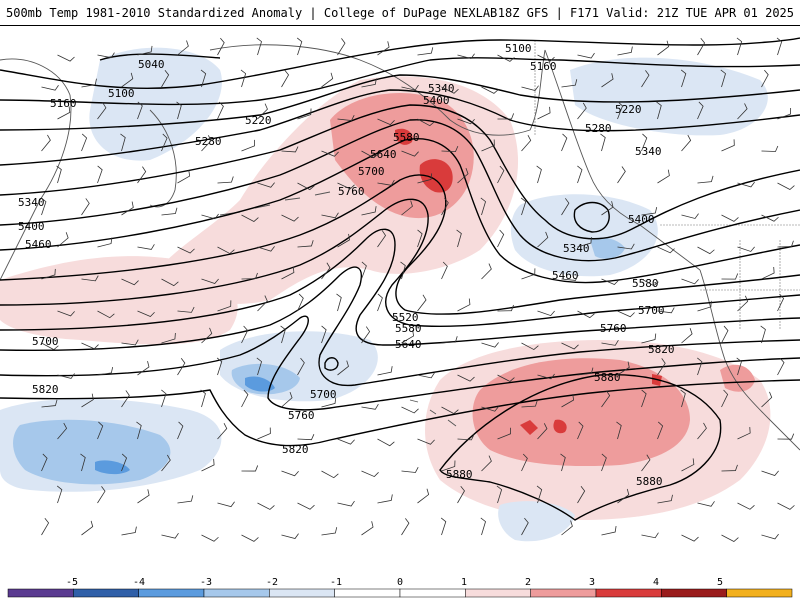  I want to click on contour-label: 5880, so click(459, 474).